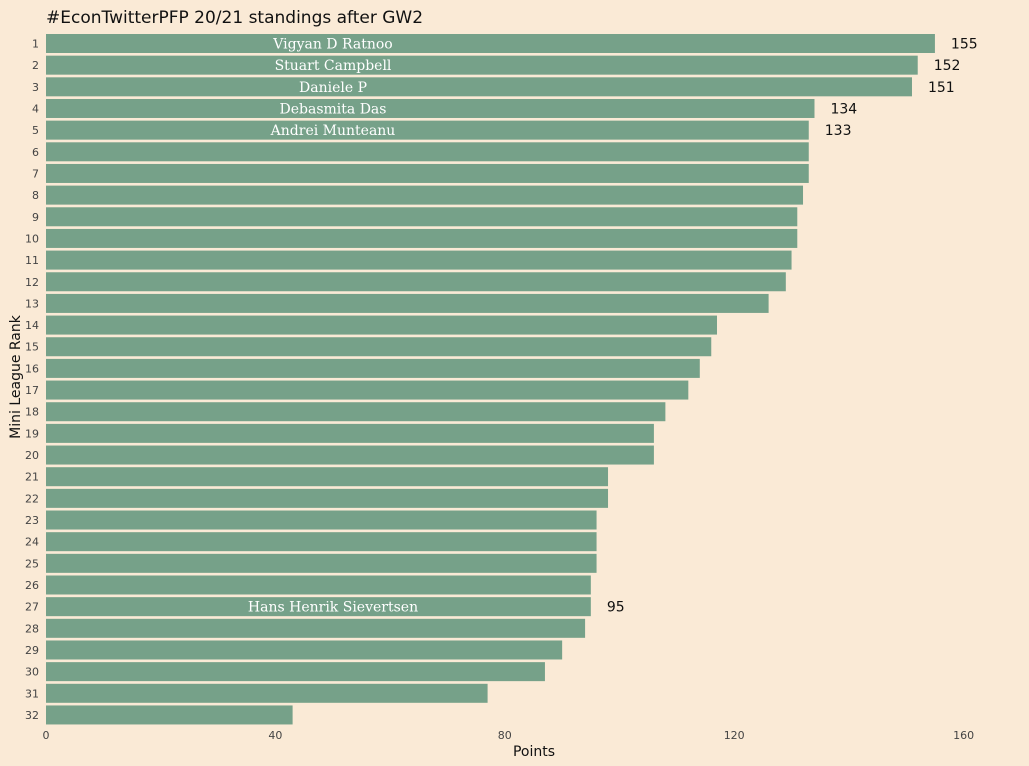 Image resolution: width=1029 pixels, height=766 pixels. Describe the element at coordinates (32, 628) in the screenshot. I see `y-tick-label: 28` at that location.